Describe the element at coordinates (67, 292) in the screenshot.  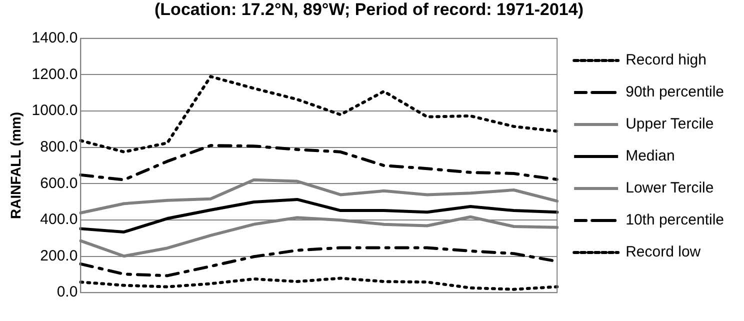
I see `y-tick-label: 0.0` at that location.